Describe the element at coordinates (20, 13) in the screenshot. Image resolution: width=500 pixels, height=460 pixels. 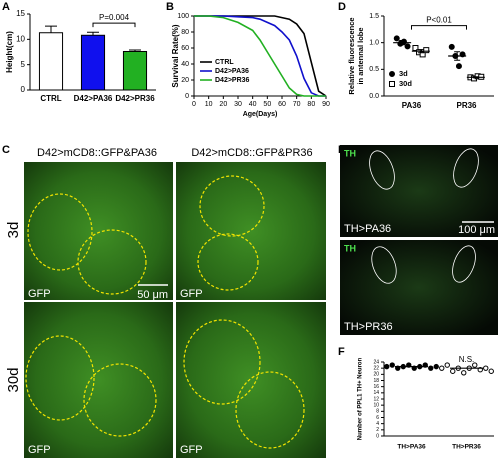
I see `y-tick-label: 15` at that location.